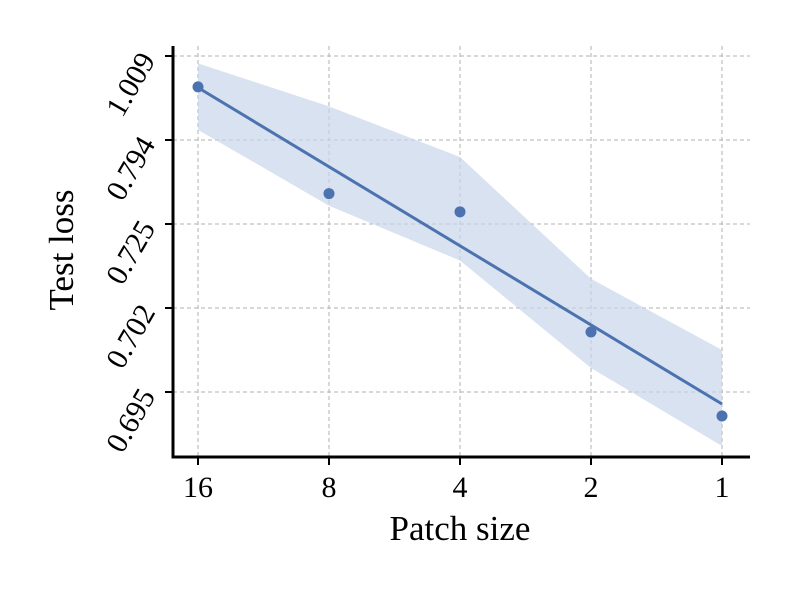  What do you see at coordinates (329, 487) in the screenshot?
I see `x-tick-label: 8` at bounding box center [329, 487].